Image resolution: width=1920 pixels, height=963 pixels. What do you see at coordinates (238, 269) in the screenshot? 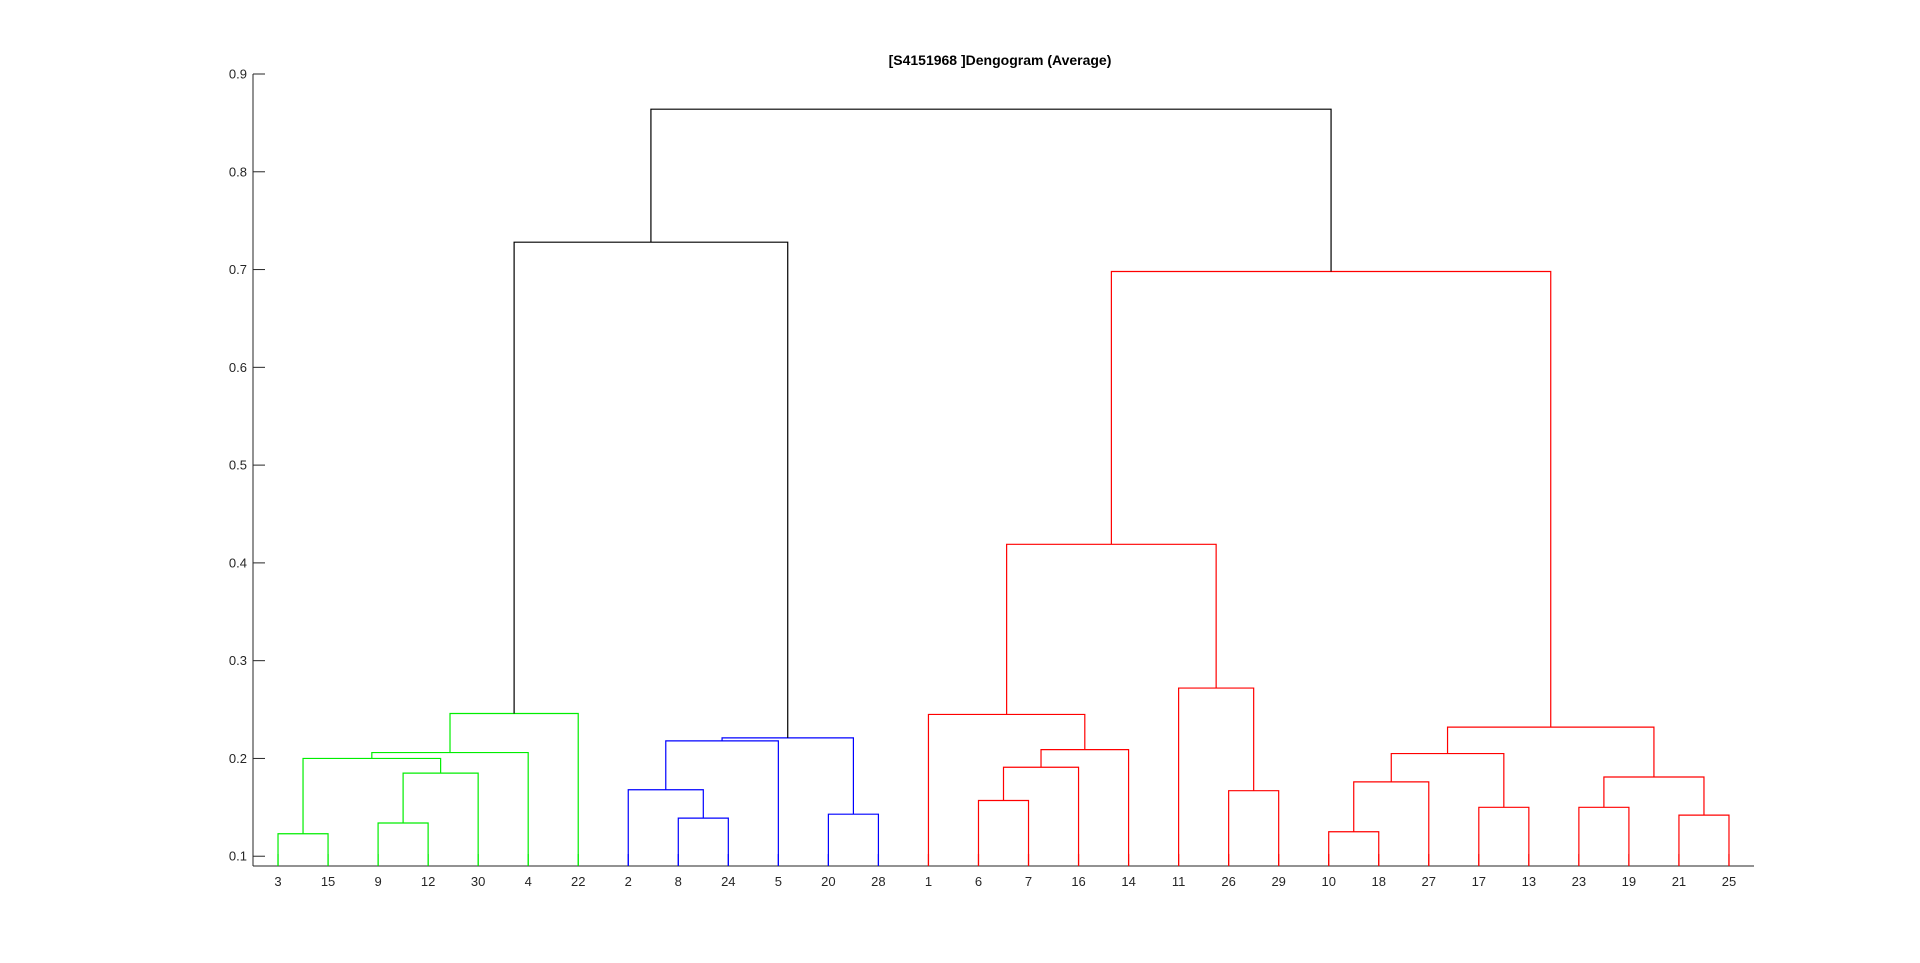
I see `y-tick-label: 0.7` at bounding box center [238, 269].